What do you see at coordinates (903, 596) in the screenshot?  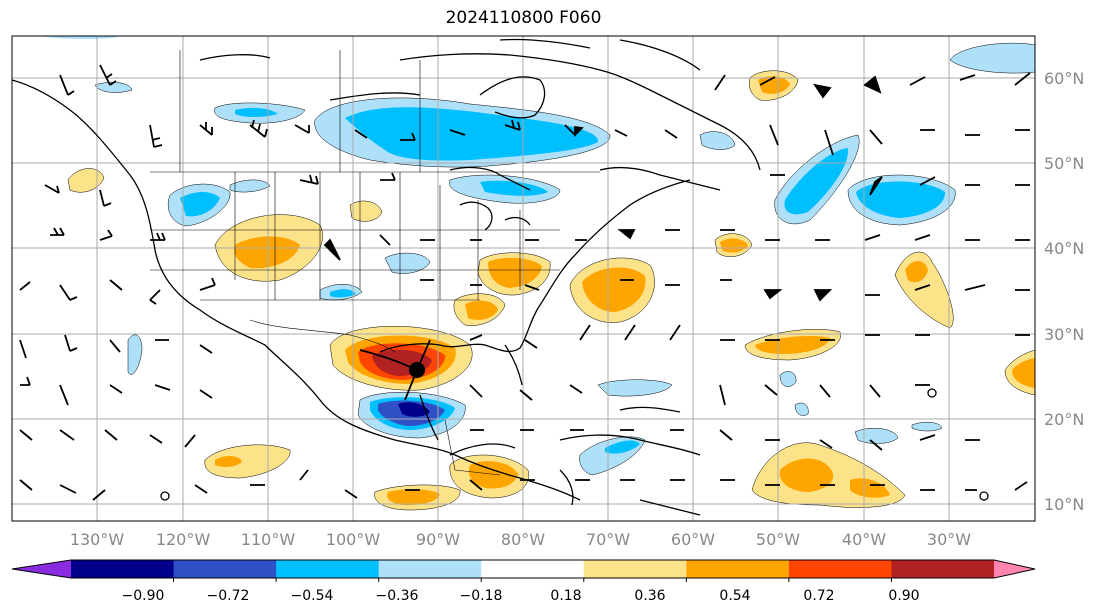 I see `colorbar-tick-label: 0.90` at bounding box center [903, 596].